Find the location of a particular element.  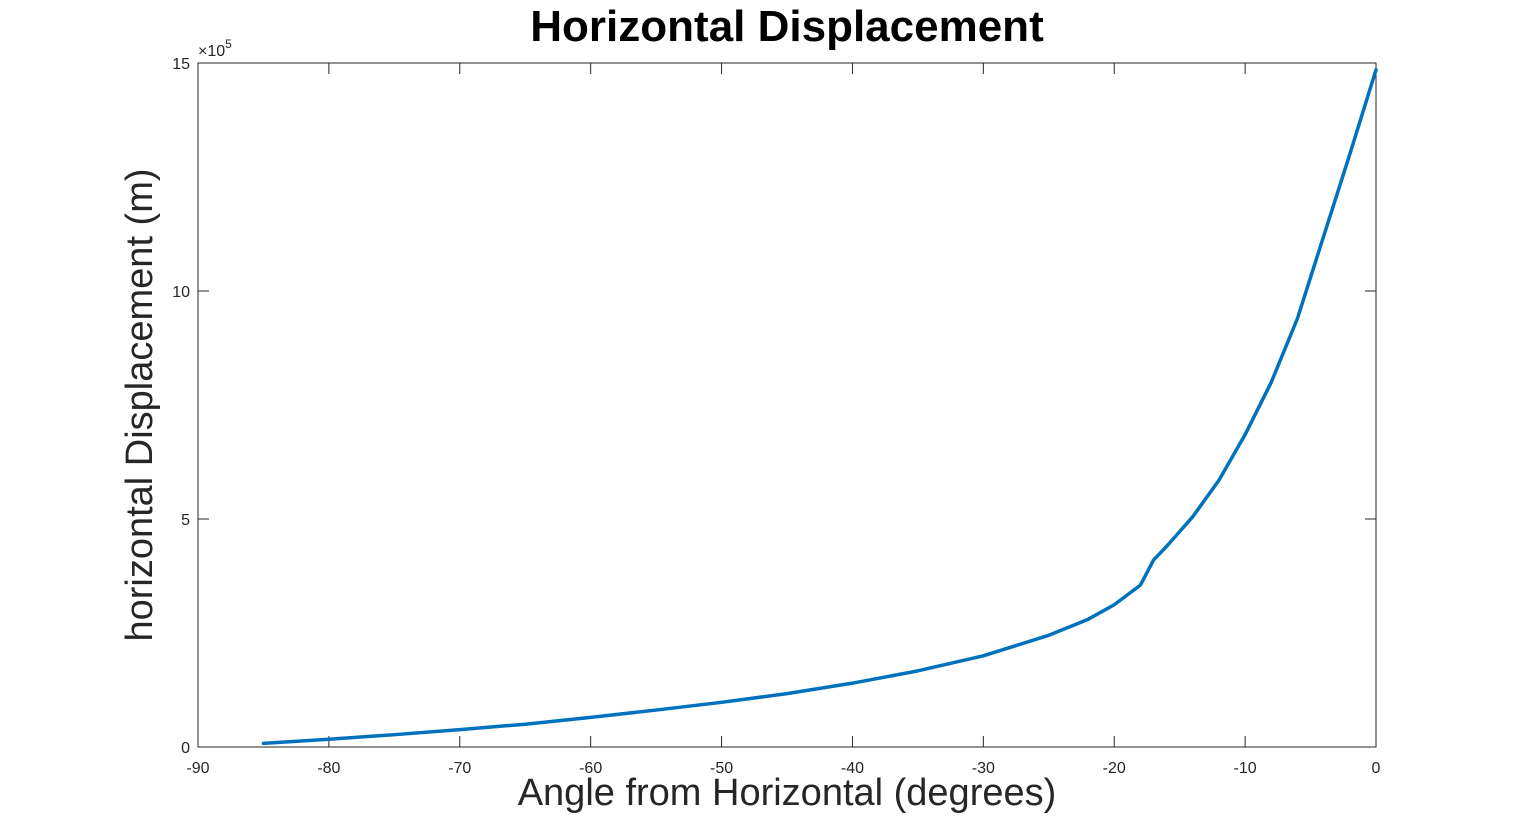

x-tick-label: -20 is located at coordinates (1114, 768).